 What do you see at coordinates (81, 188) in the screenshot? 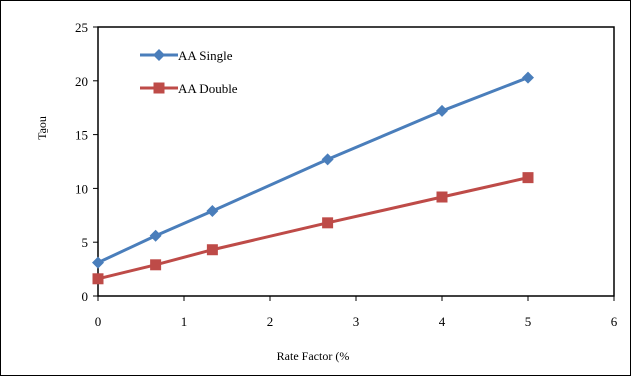
I see `y-tick-label: 10` at bounding box center [81, 188].